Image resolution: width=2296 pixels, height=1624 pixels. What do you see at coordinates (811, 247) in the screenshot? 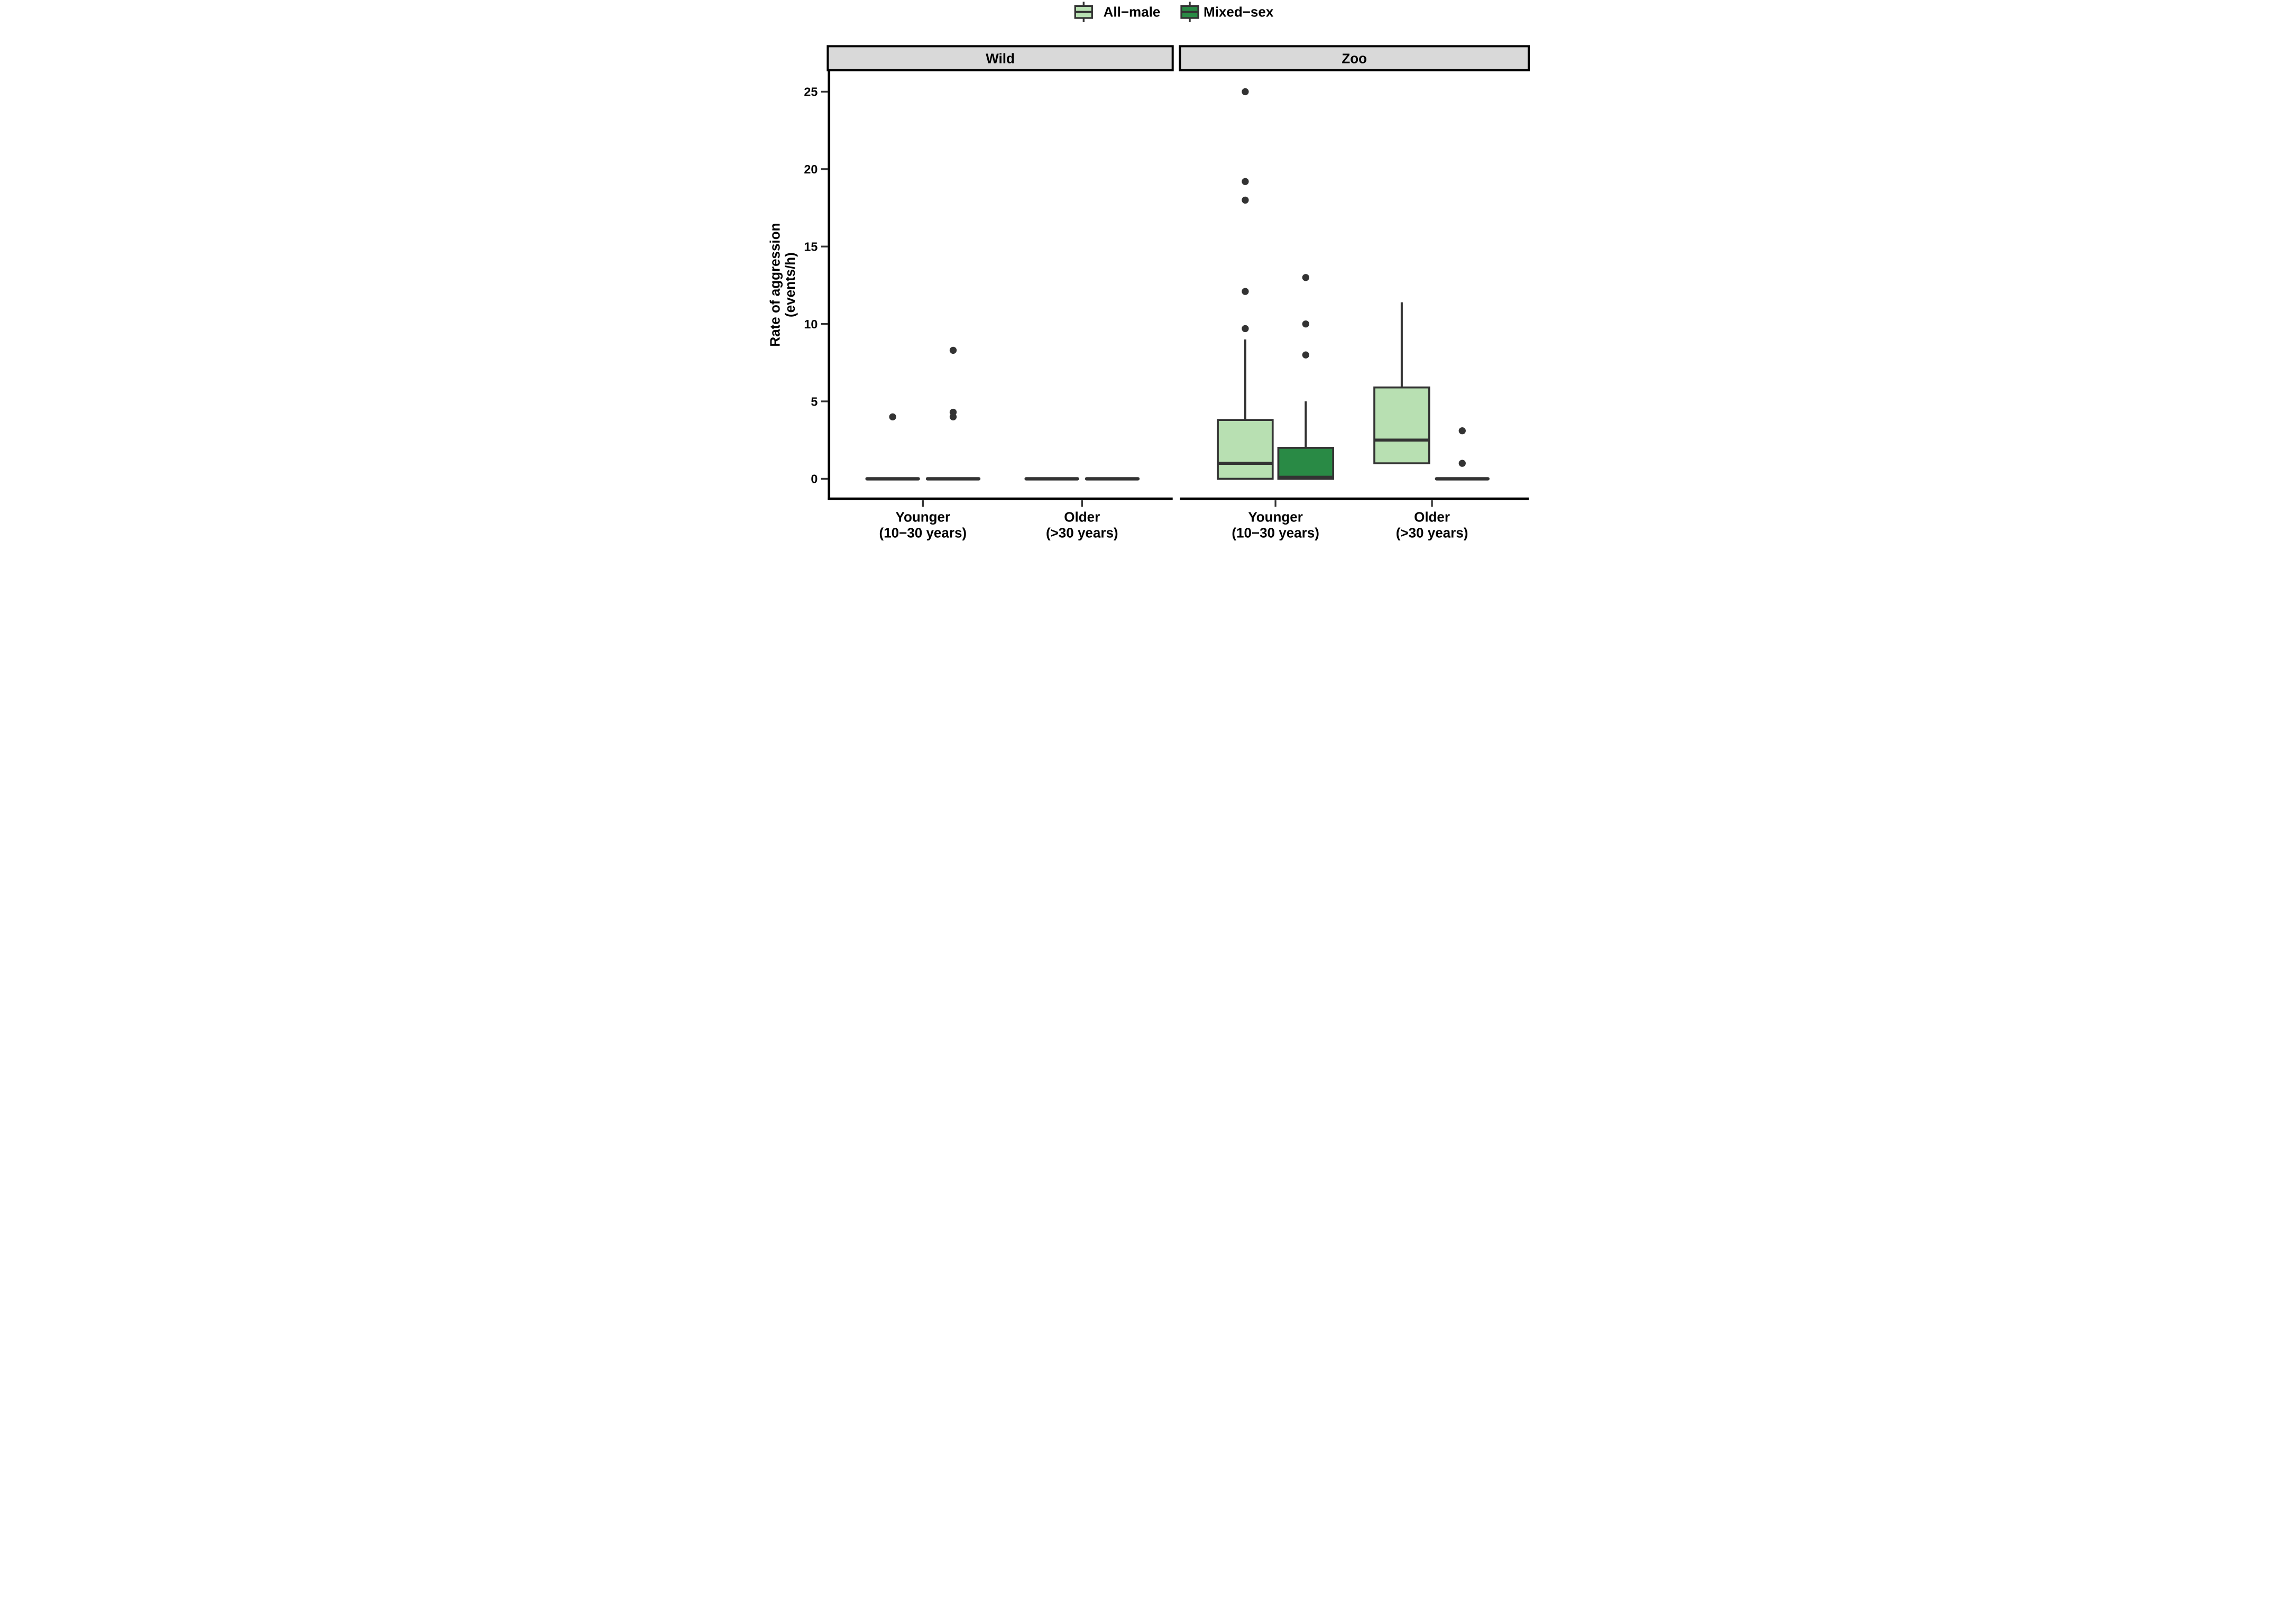
I see `y-tick-label: 15` at bounding box center [811, 247].